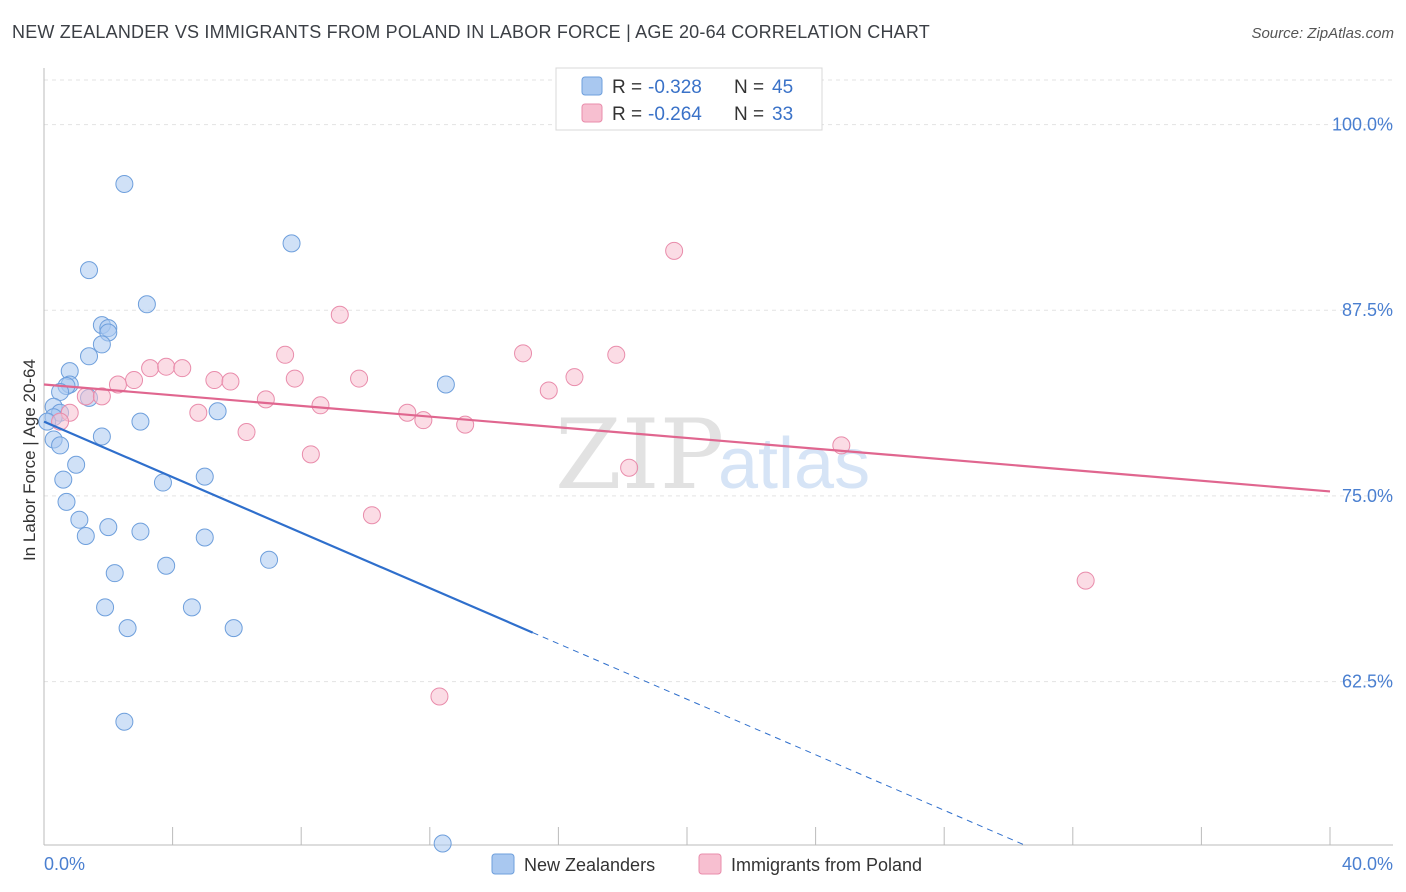 The width and height of the screenshot is (1406, 892). I want to click on bottom-legend-label-immigrants-from-poland: Immigrants from Poland, so click(826, 865).